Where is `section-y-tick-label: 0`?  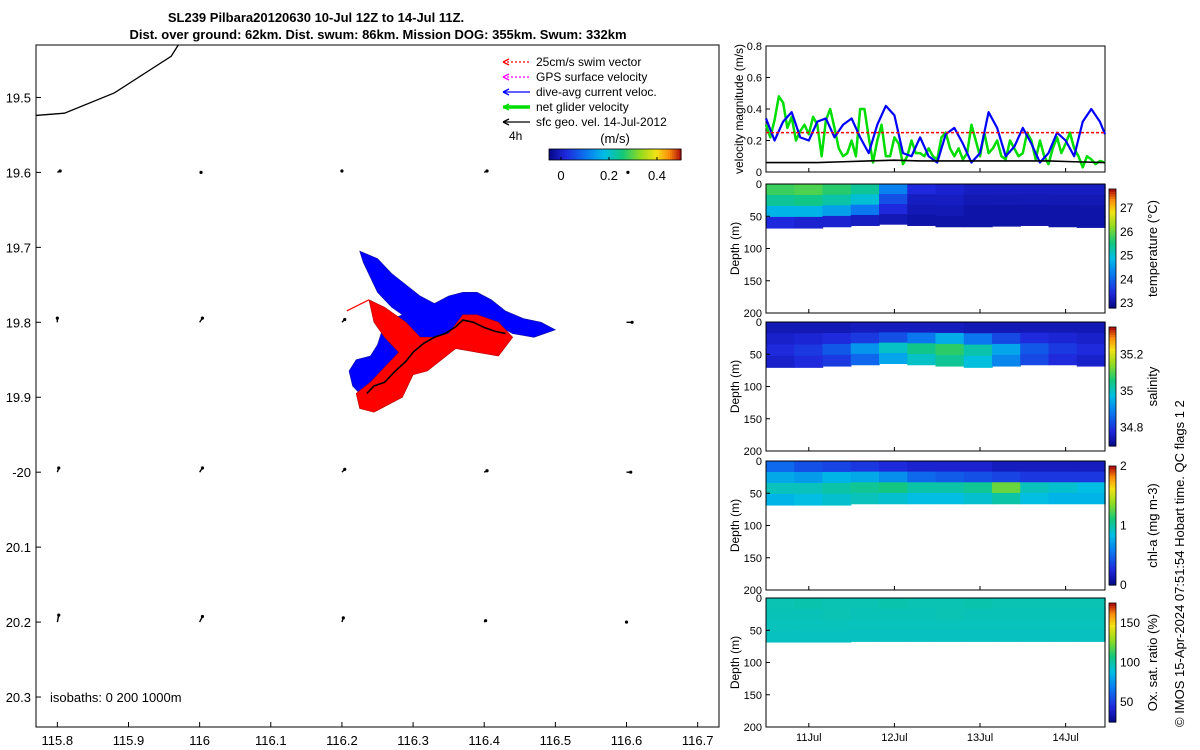 section-y-tick-label: 0 is located at coordinates (759, 462).